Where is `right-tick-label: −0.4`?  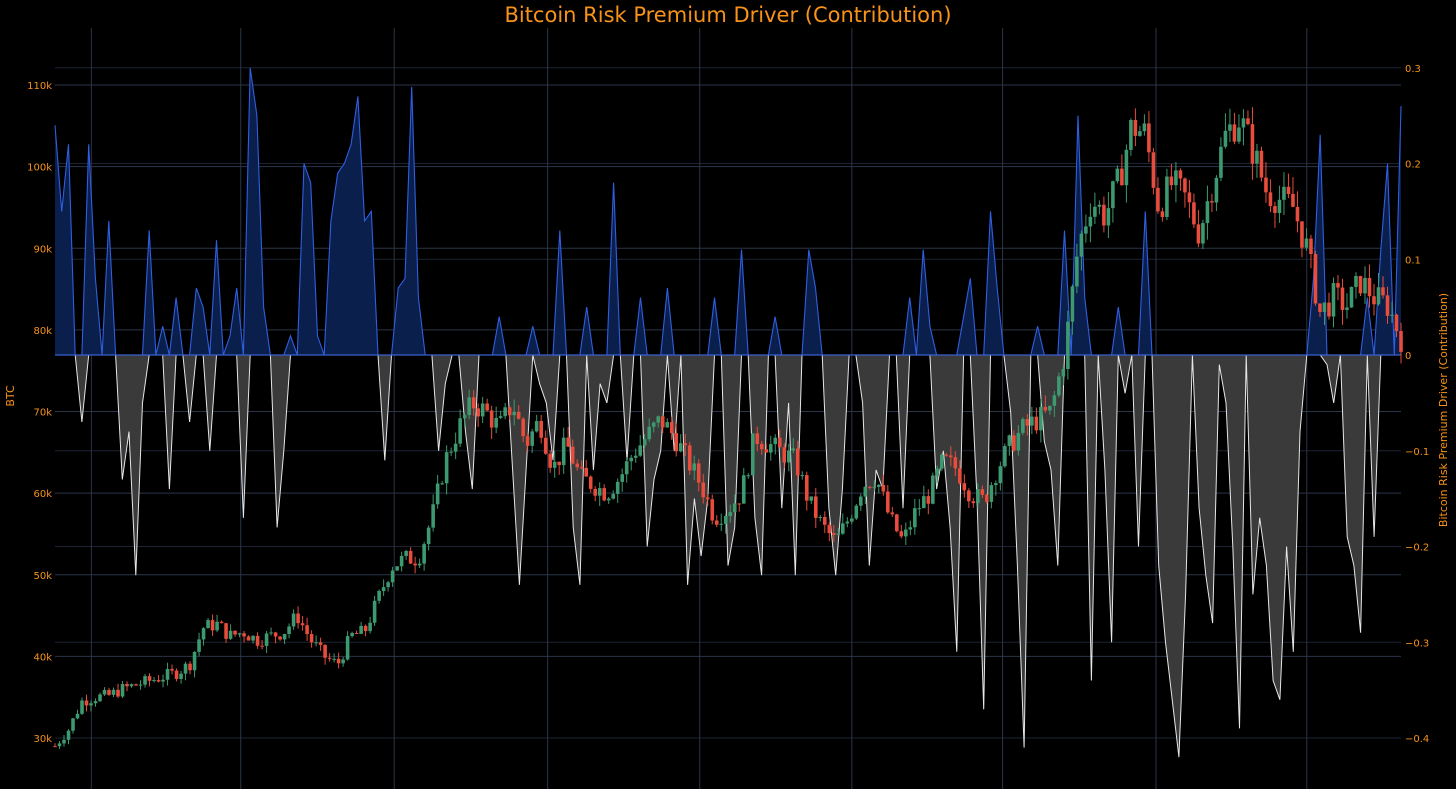 right-tick-label: −0.4 is located at coordinates (1417, 739).